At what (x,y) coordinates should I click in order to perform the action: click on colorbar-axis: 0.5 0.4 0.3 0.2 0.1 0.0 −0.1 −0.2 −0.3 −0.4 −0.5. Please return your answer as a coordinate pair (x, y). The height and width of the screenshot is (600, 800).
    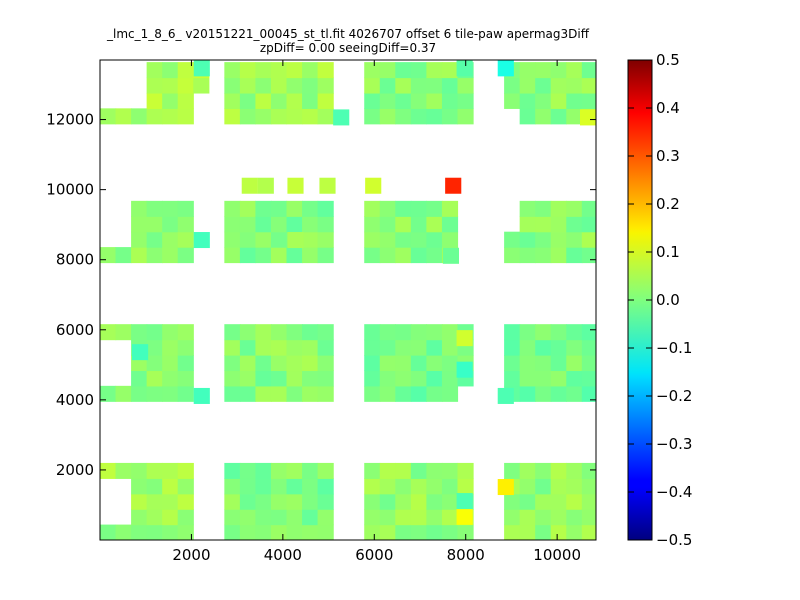
    Looking at the image, I should click on (660, 300).